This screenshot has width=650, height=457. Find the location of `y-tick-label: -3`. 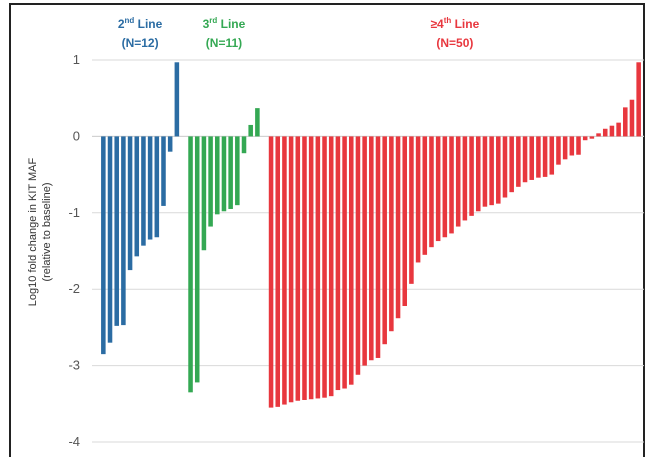

y-tick-label: -3 is located at coordinates (74, 365).